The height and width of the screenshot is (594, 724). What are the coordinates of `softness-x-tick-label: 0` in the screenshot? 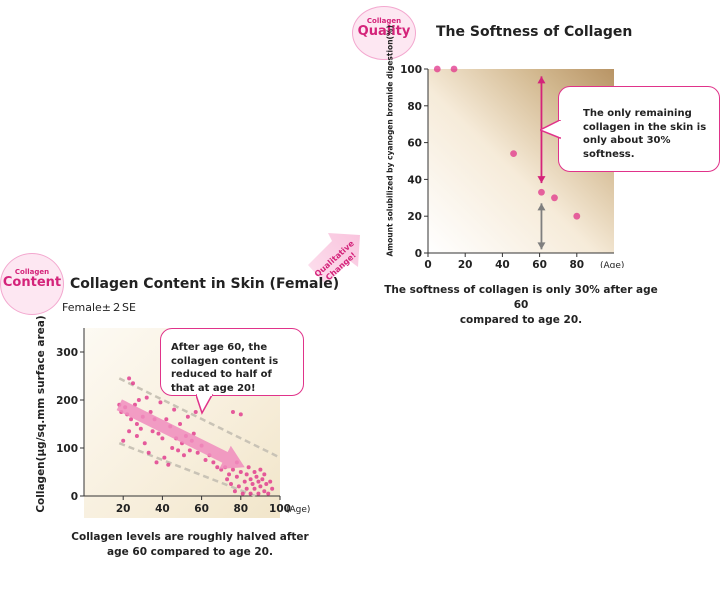 It's located at (427, 263).